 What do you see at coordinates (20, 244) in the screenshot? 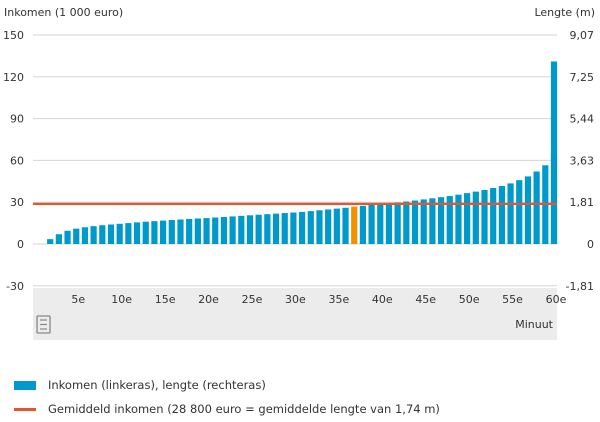
I see `left-tick-label: 0` at bounding box center [20, 244].